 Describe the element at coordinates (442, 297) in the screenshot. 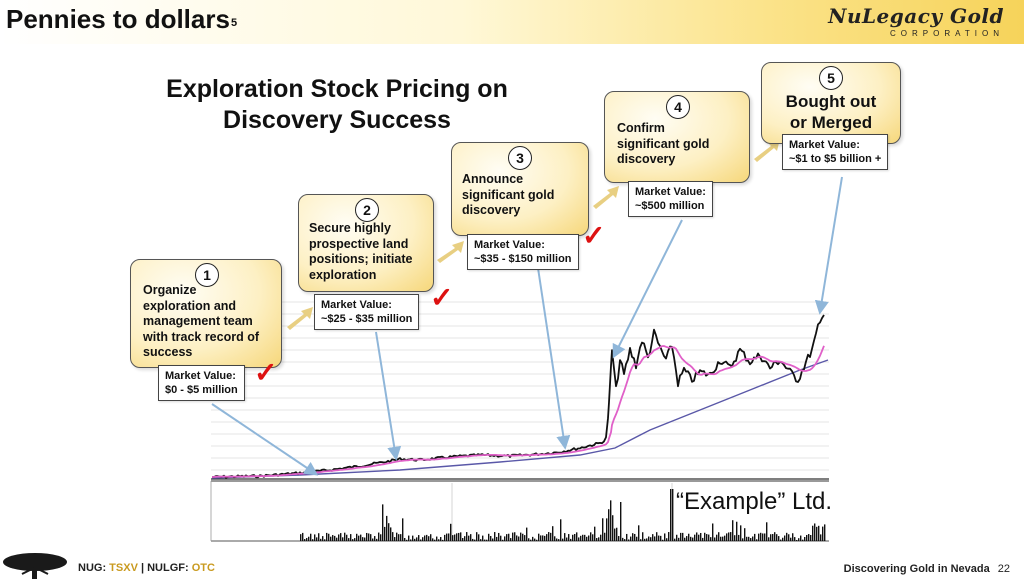

I see `step-2-check-icon: ✓` at that location.